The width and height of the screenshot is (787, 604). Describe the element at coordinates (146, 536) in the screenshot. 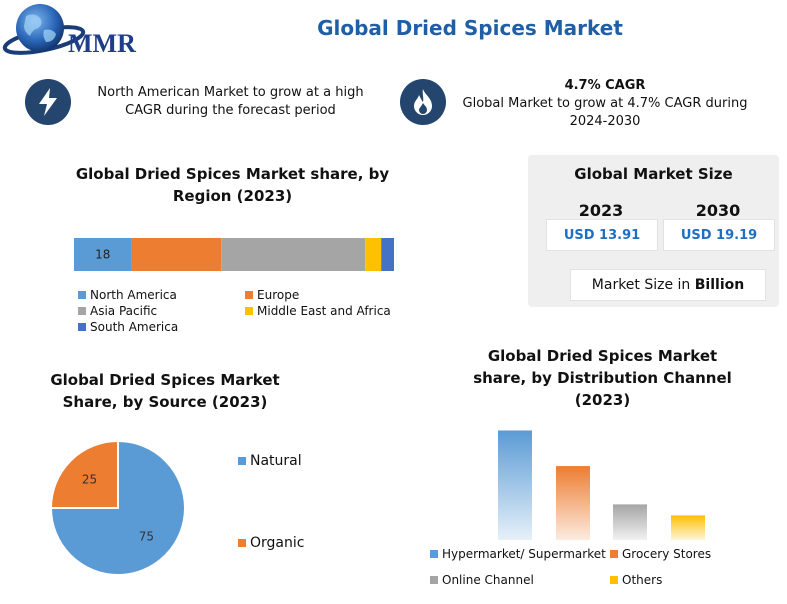

I see `pie-data-label: 75` at that location.